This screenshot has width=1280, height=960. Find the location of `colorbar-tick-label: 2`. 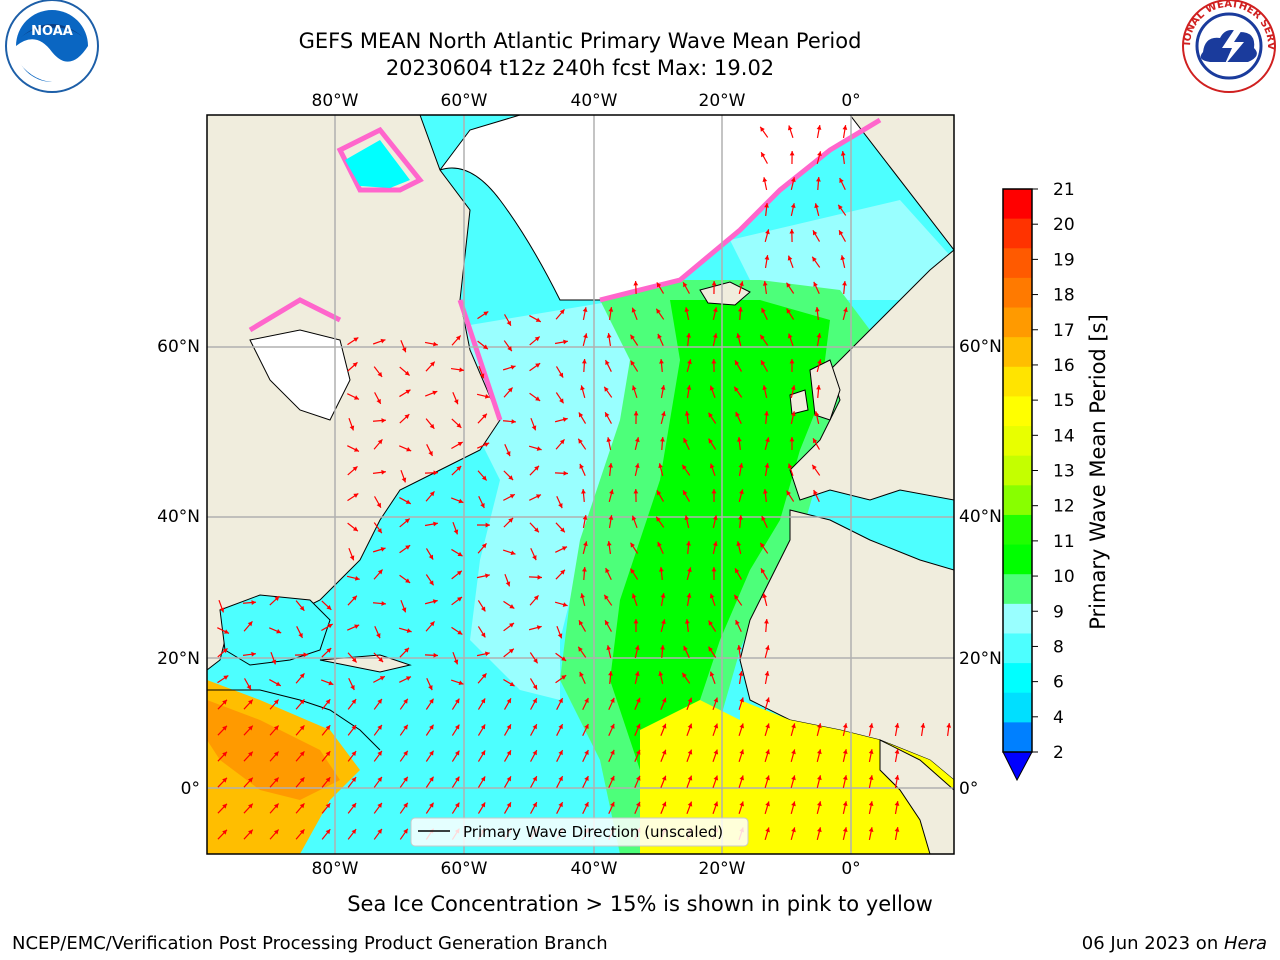

colorbar-tick-label: 2 is located at coordinates (1058, 753).